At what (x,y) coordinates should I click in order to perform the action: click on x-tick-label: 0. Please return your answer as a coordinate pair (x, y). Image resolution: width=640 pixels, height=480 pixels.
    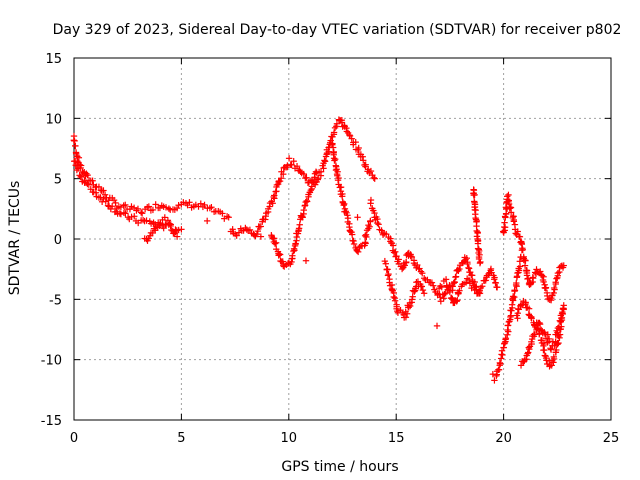
    Looking at the image, I should click on (74, 438).